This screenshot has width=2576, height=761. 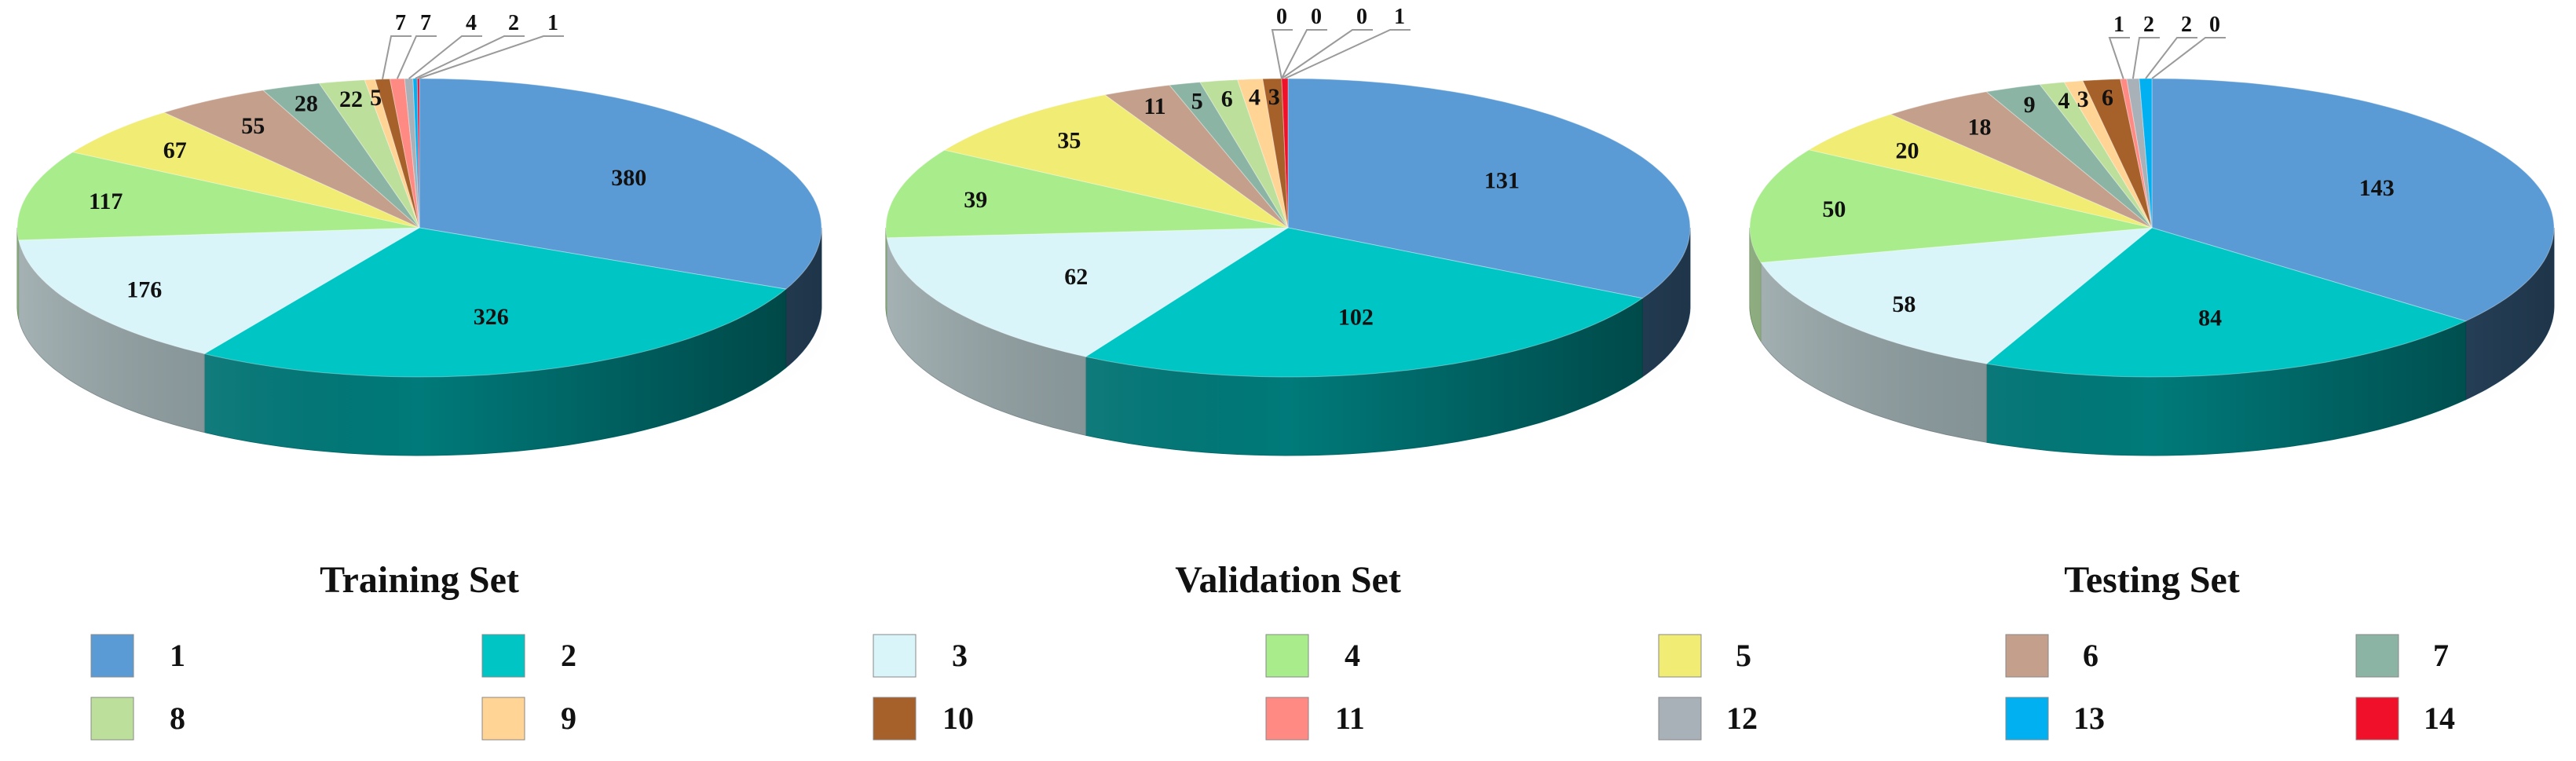 What do you see at coordinates (1362, 17) in the screenshot?
I see `pie-data-label-13: 0` at bounding box center [1362, 17].